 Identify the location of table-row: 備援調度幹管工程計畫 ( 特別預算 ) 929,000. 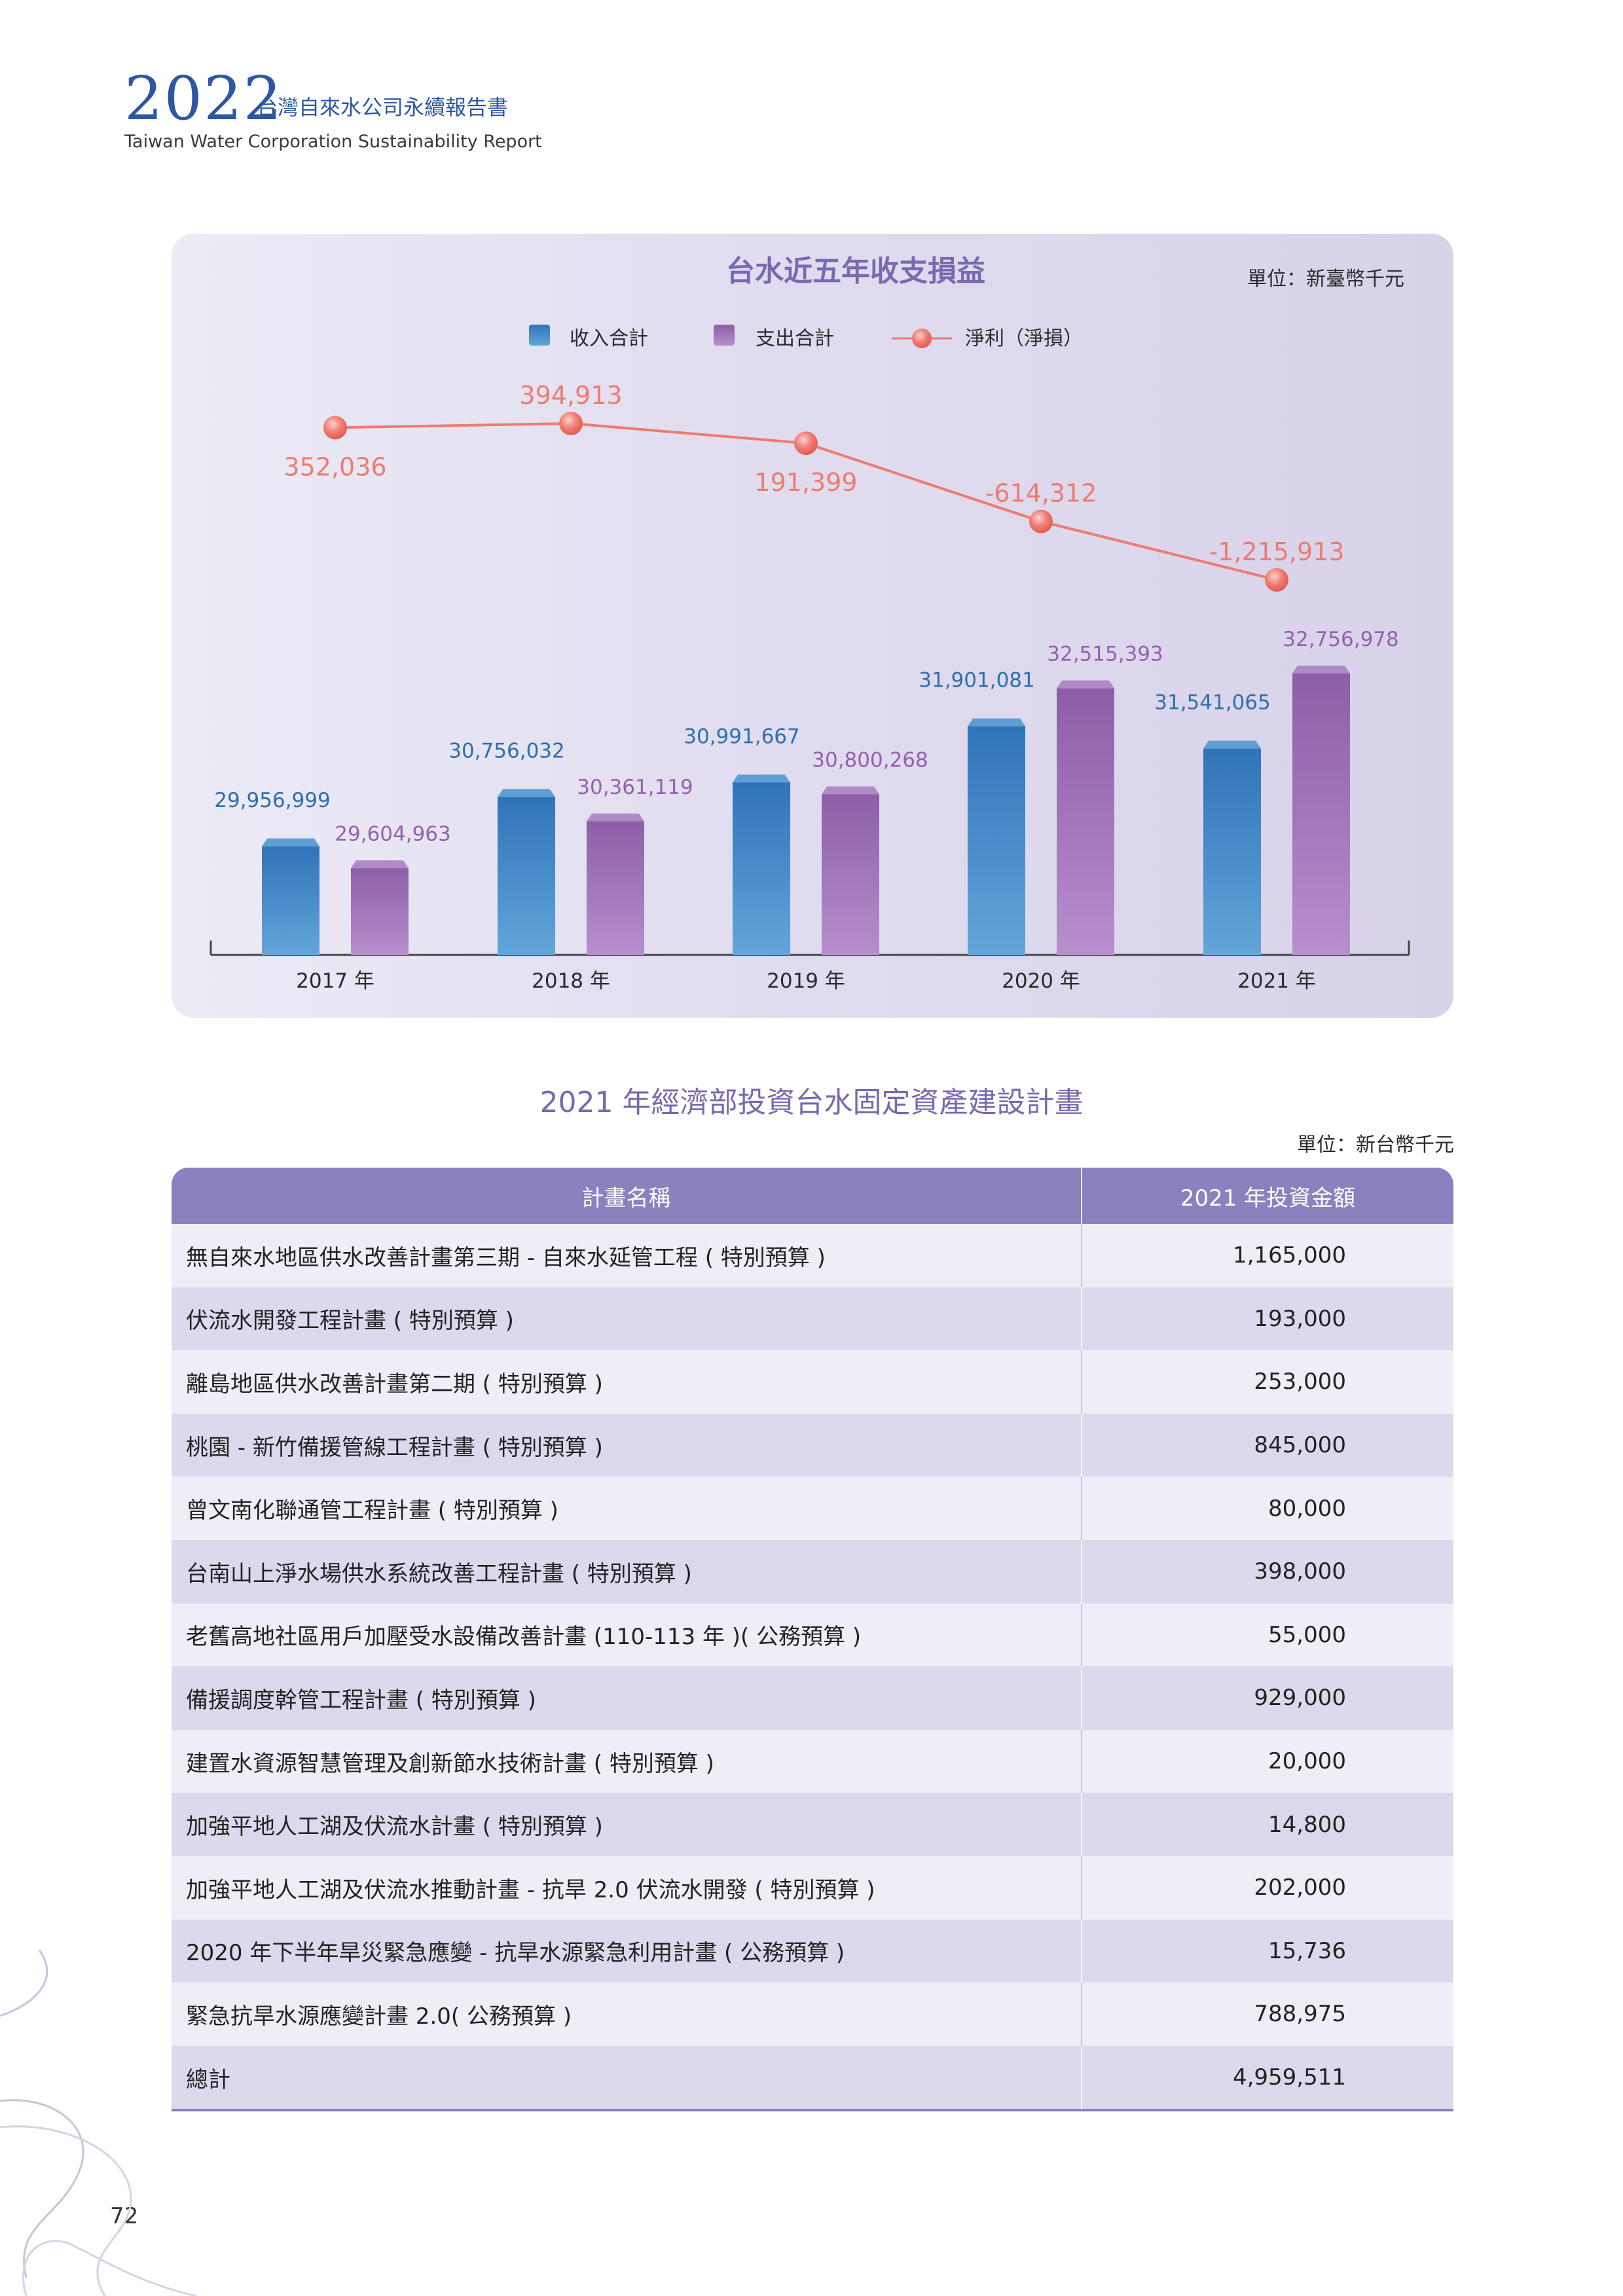
(812, 1698).